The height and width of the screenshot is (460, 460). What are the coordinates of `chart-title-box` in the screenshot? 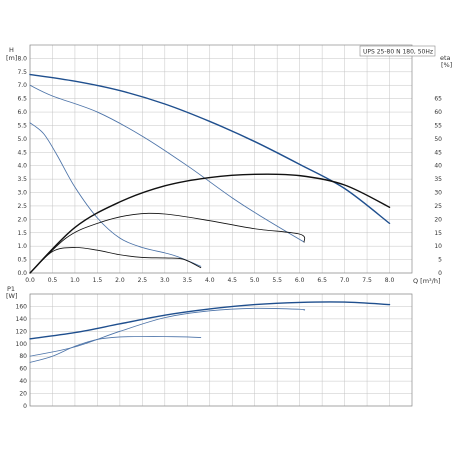 It's located at (397, 51).